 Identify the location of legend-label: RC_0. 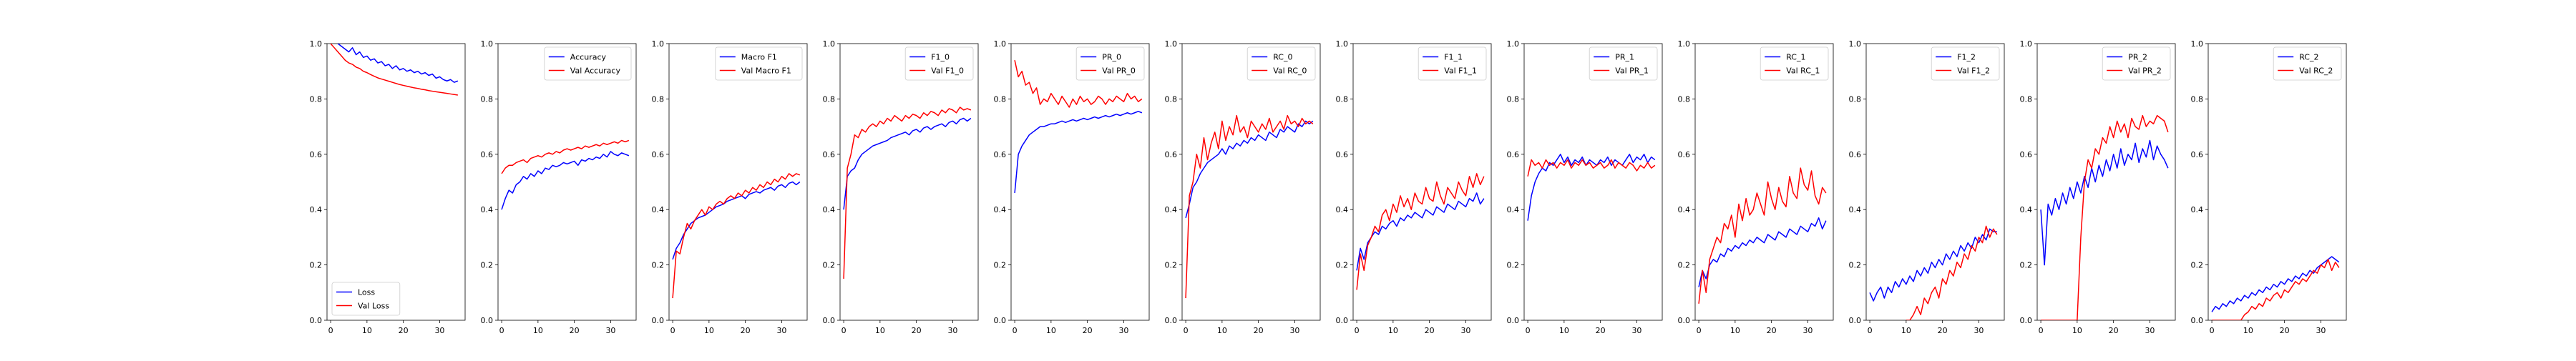
(1282, 57).